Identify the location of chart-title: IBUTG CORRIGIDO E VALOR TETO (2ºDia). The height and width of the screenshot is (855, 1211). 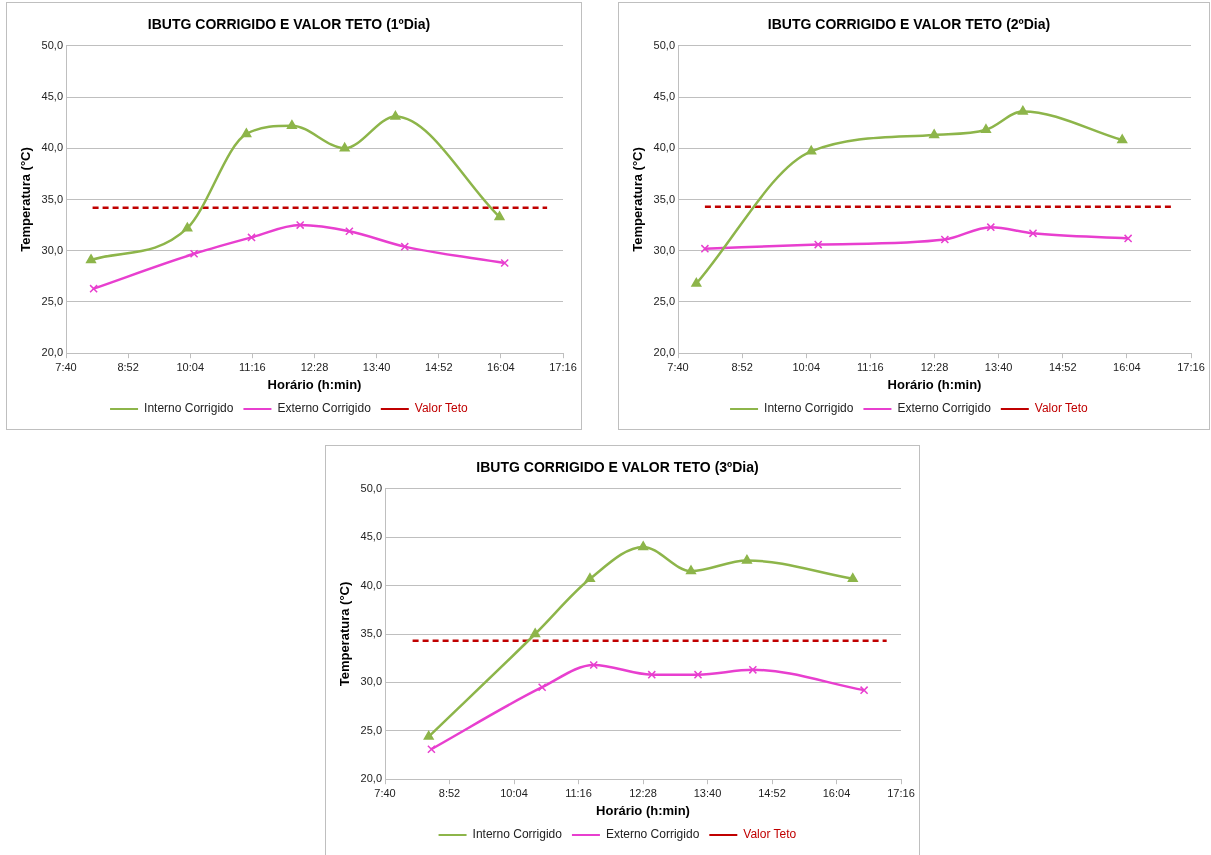
(909, 24).